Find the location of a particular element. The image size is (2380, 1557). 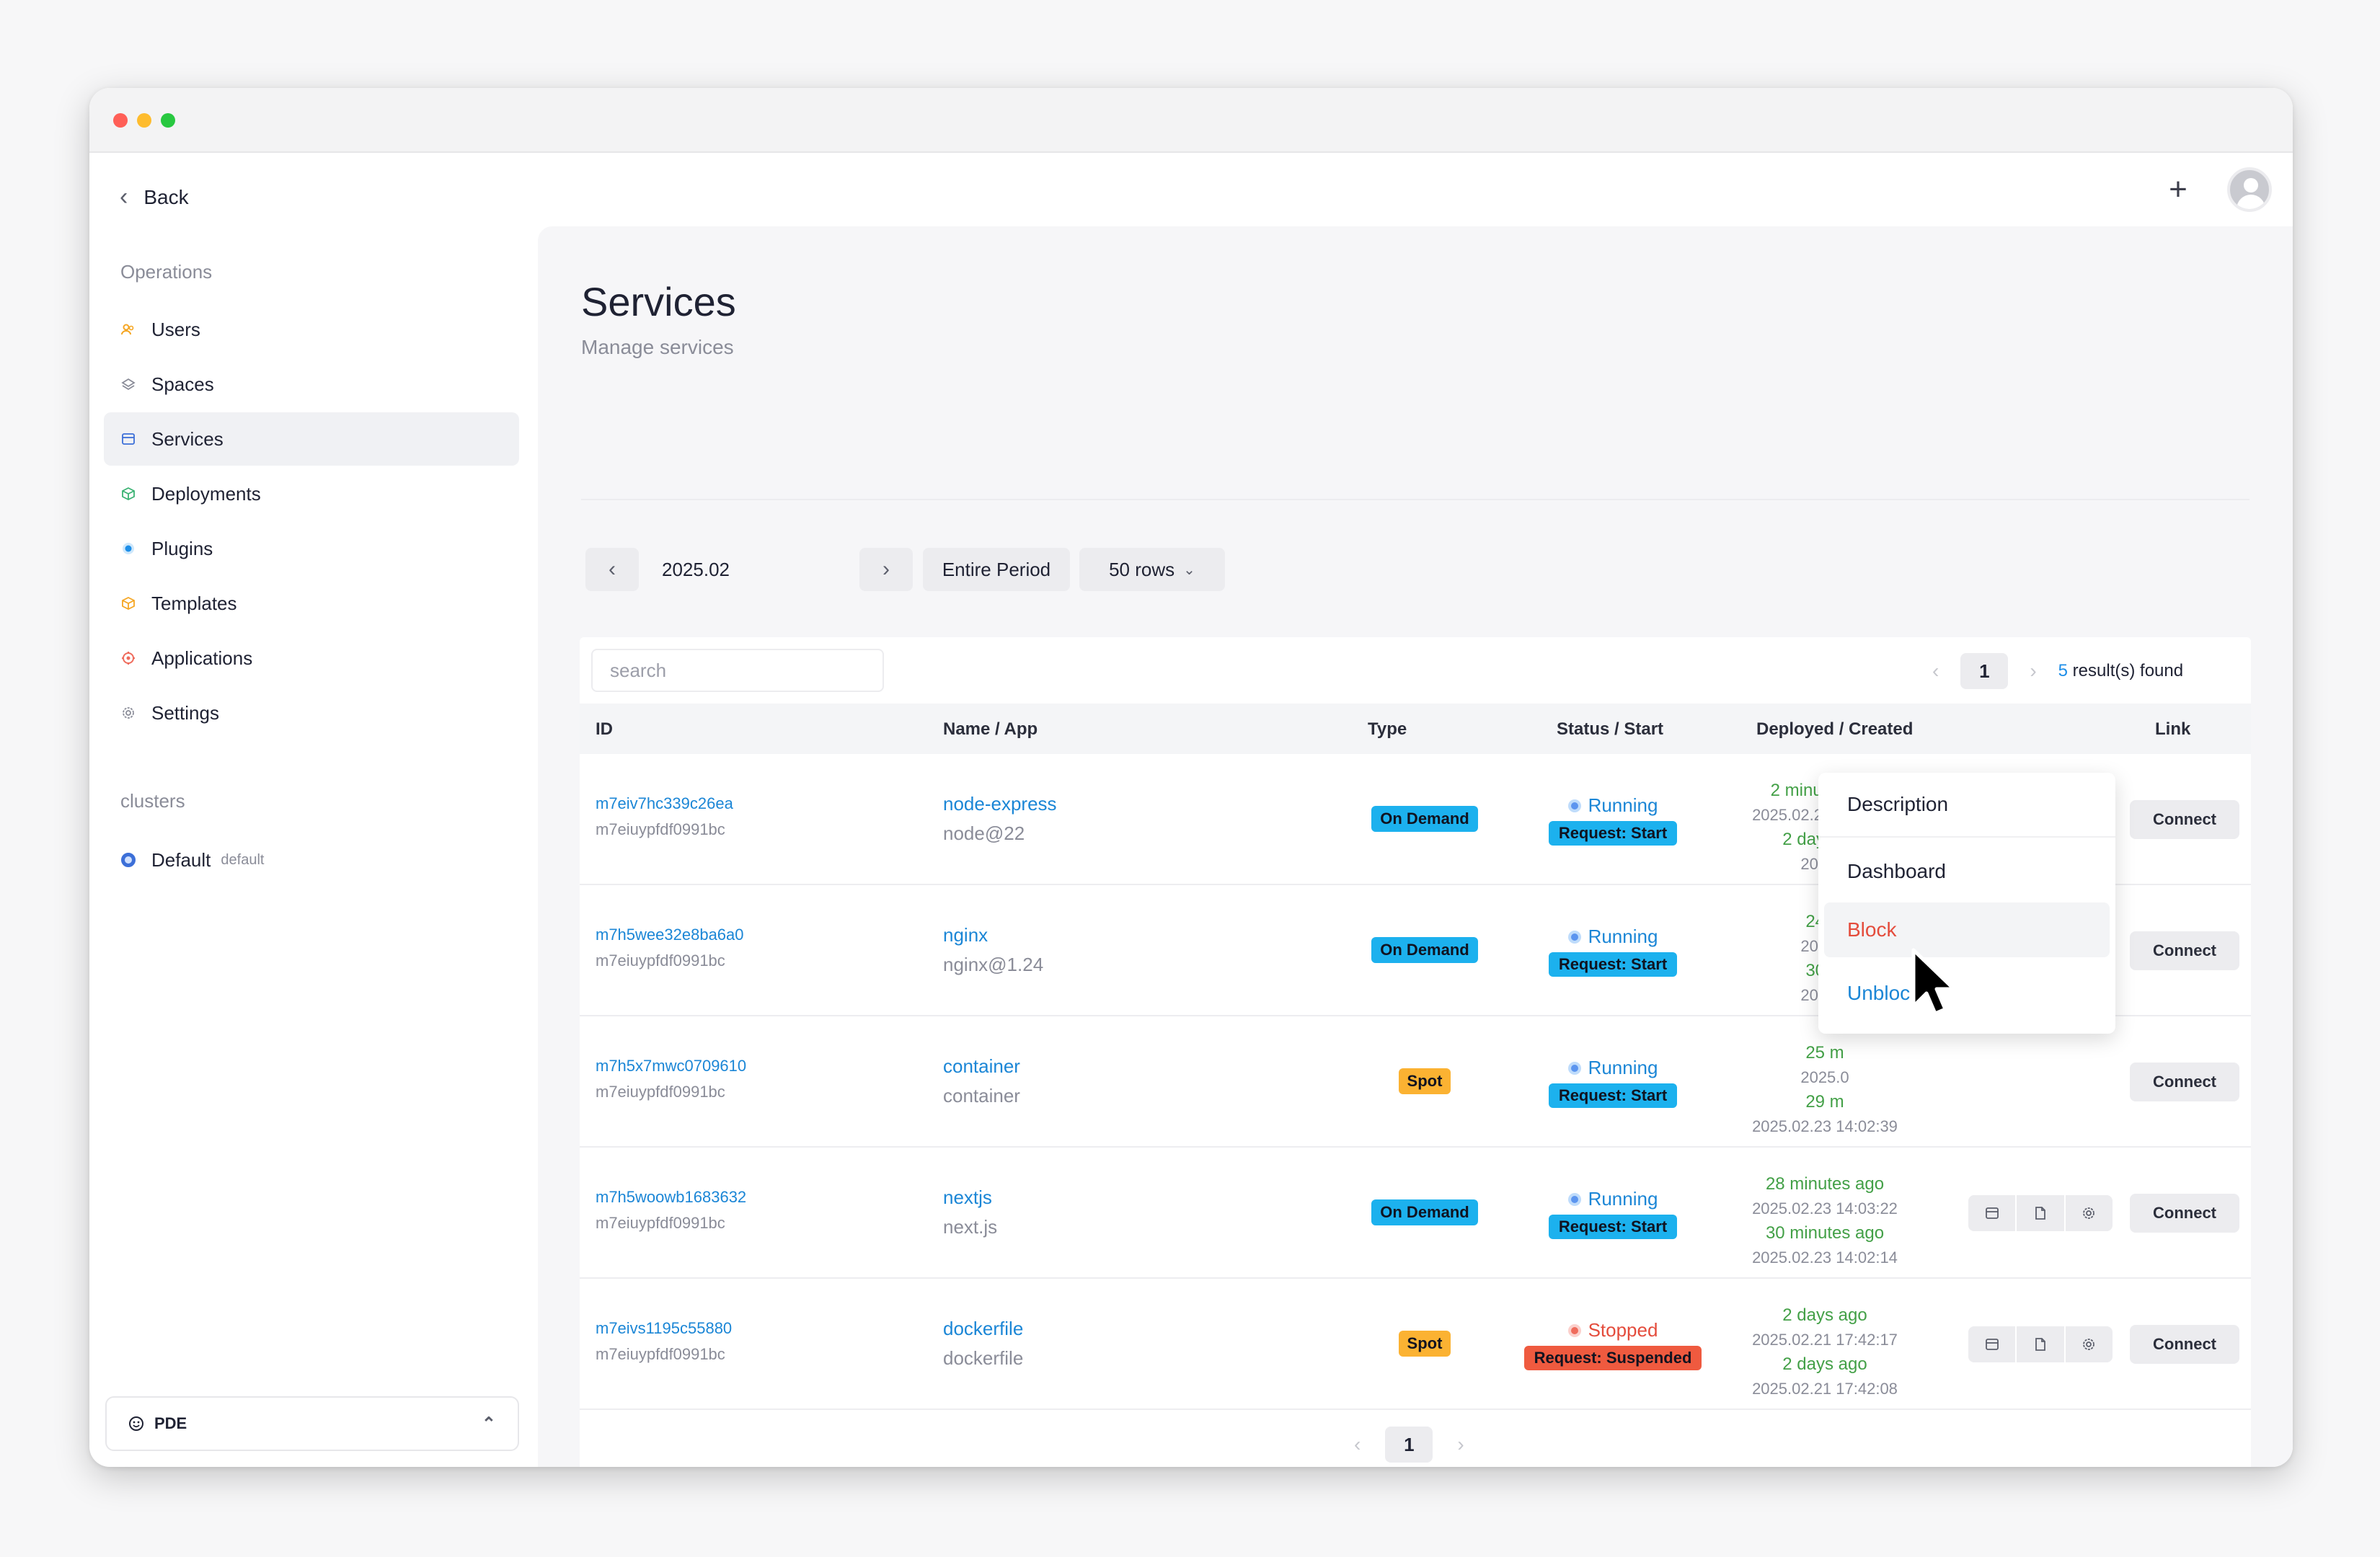

header-deployed: Deployed / Created is located at coordinates (1835, 729).